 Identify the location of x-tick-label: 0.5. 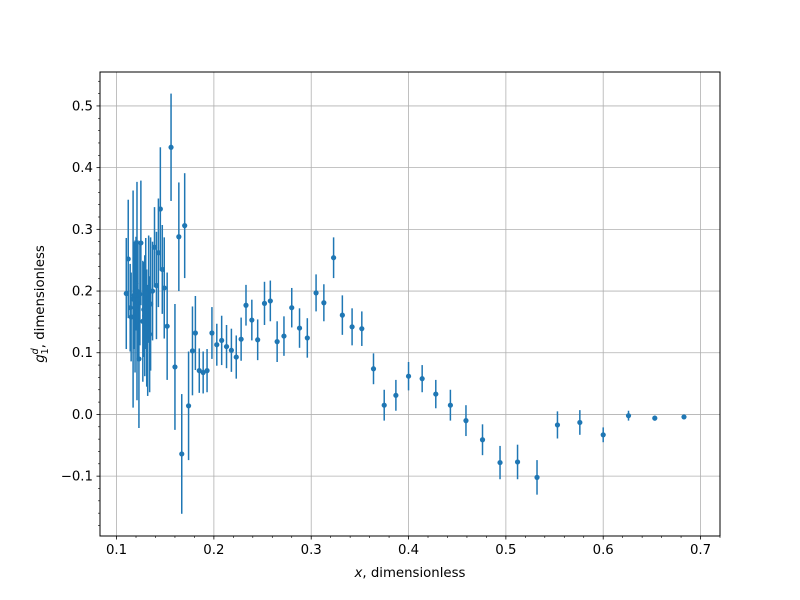
(505, 550).